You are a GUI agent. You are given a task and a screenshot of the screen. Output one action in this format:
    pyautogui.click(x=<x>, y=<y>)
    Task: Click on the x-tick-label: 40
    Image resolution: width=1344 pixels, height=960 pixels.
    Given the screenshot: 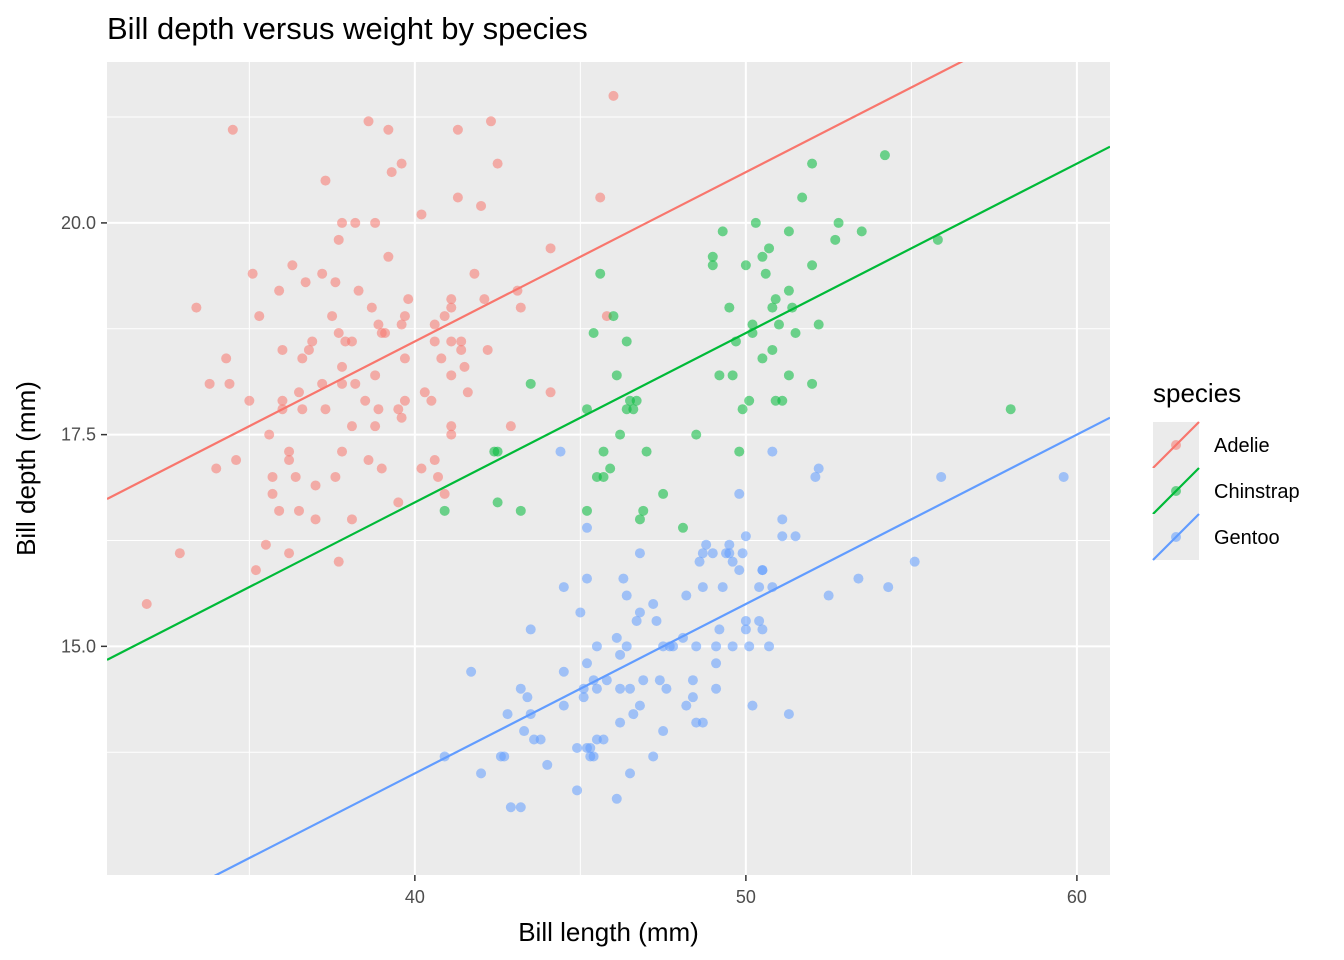 What is the action you would take?
    pyautogui.click(x=415, y=897)
    